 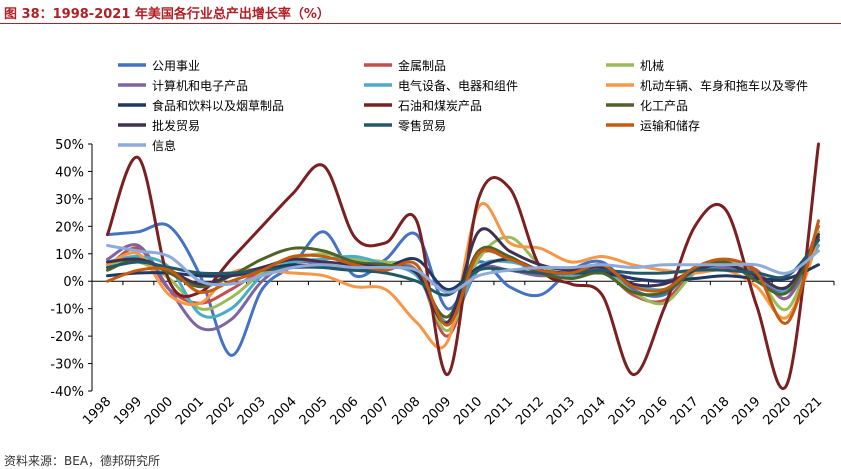 I want to click on x-tick-label: 2016, so click(x=654, y=411).